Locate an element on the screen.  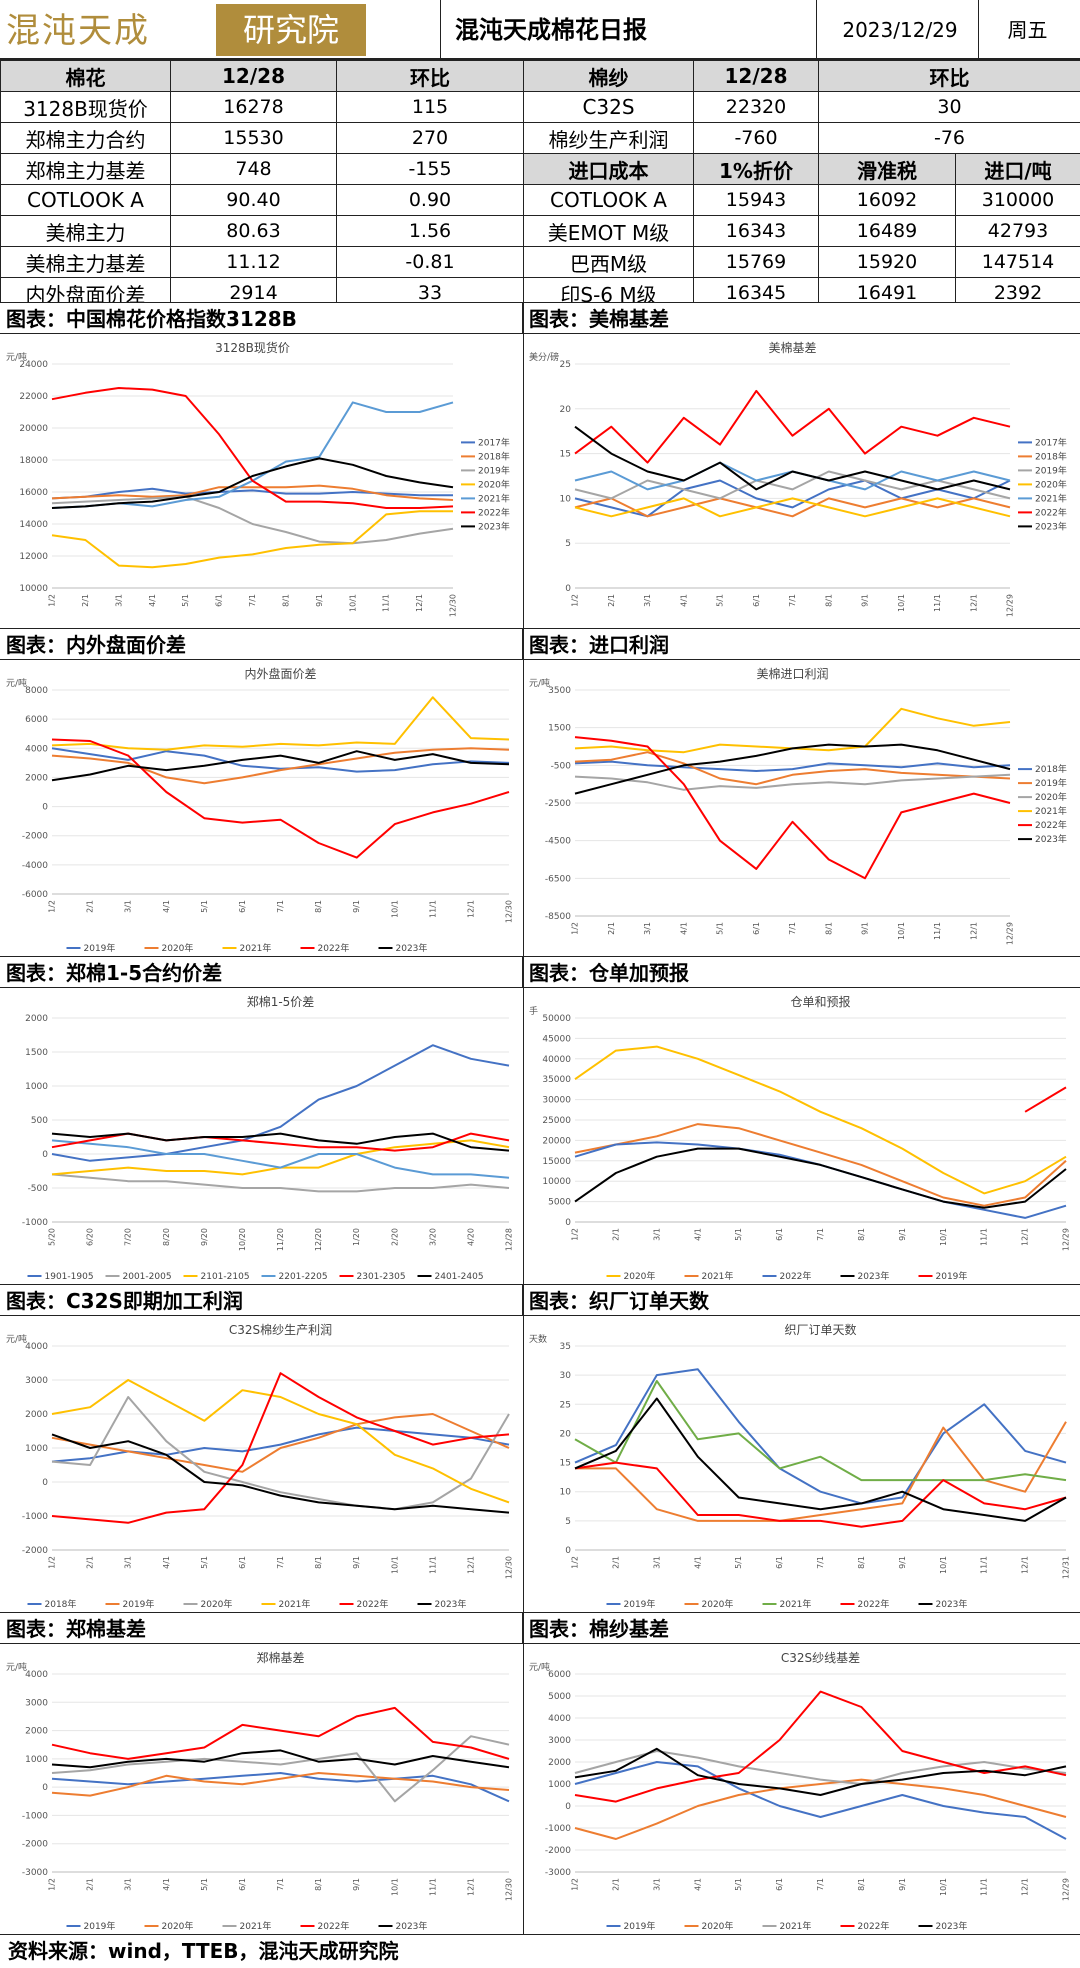
chart-title: 美棉进口利润 is located at coordinates (792, 674).